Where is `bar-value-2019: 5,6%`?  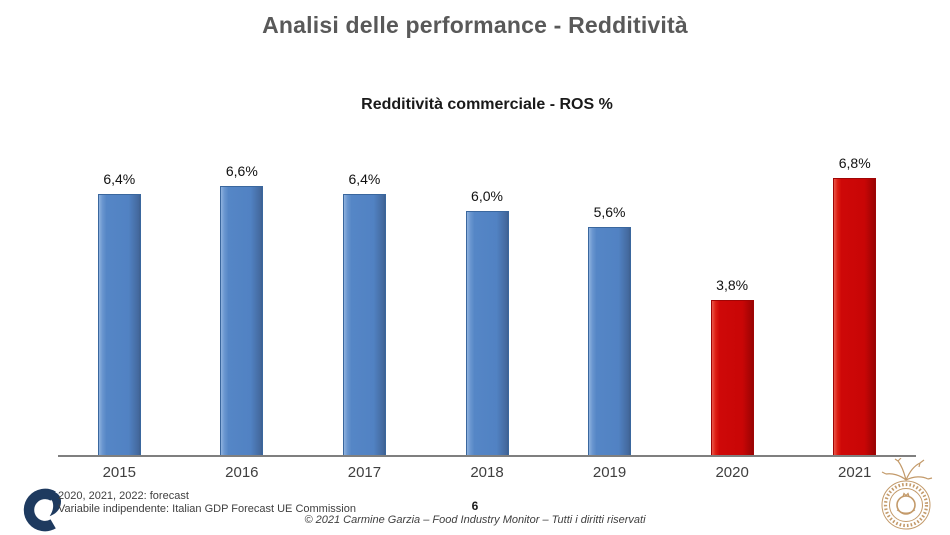
bar-value-2019: 5,6% is located at coordinates (609, 212).